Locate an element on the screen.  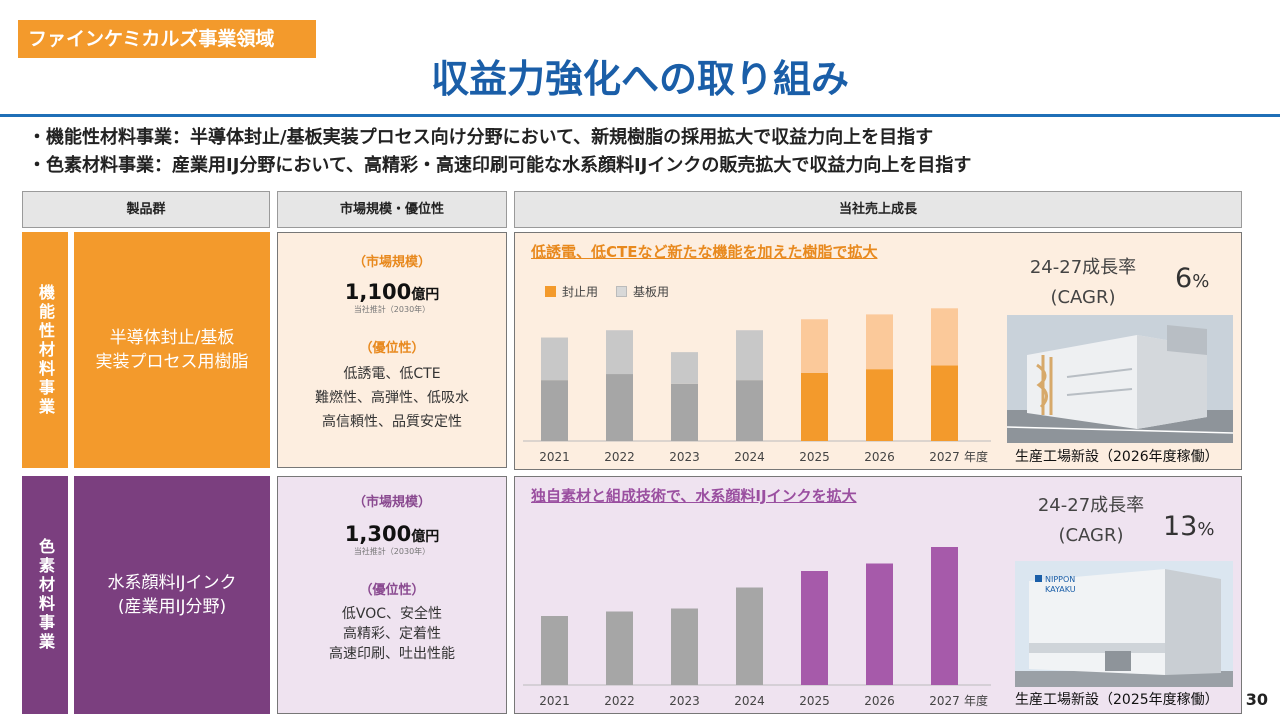
category-band-functional: 機能性材料事業 is located at coordinates (45, 350).